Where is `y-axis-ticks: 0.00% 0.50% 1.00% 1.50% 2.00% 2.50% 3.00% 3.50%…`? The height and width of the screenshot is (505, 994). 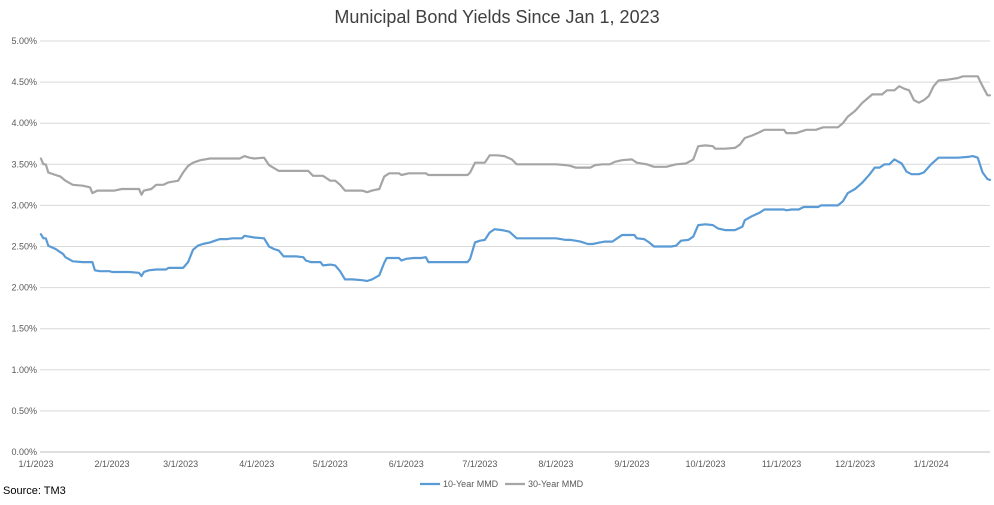
y-axis-ticks: 0.00% 0.50% 1.00% 1.50% 2.00% 2.50% 3.00% 3.50%… is located at coordinates (24, 246).